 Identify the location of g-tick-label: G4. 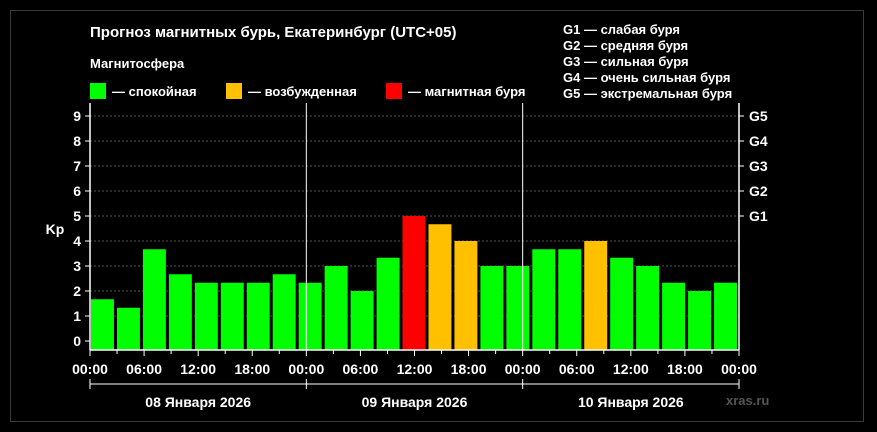
(758, 141).